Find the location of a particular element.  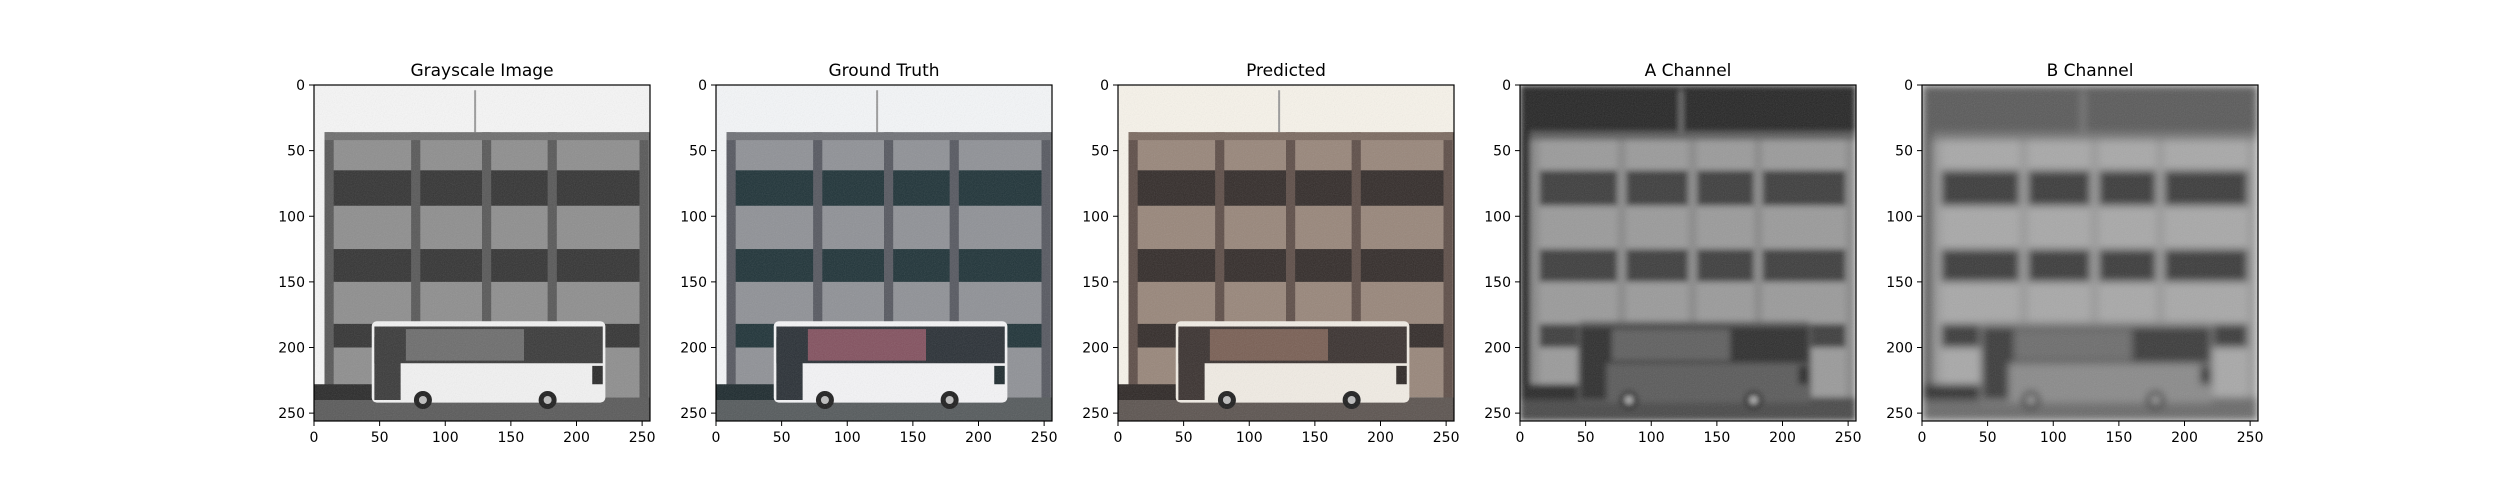

panel-3: Predicted 0 50 100 150 200 250 0 50 100 150 200 250 is located at coordinates (1270, 253).